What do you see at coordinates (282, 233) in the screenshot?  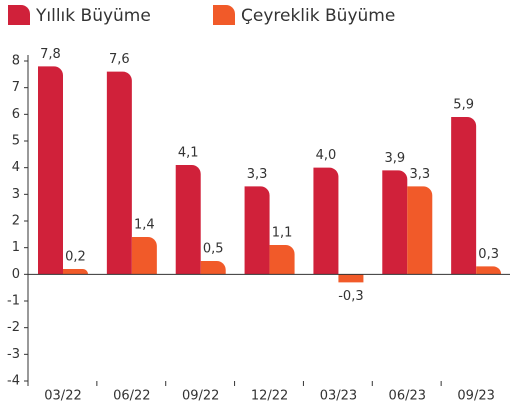 I see `data-label: 1,1` at bounding box center [282, 233].